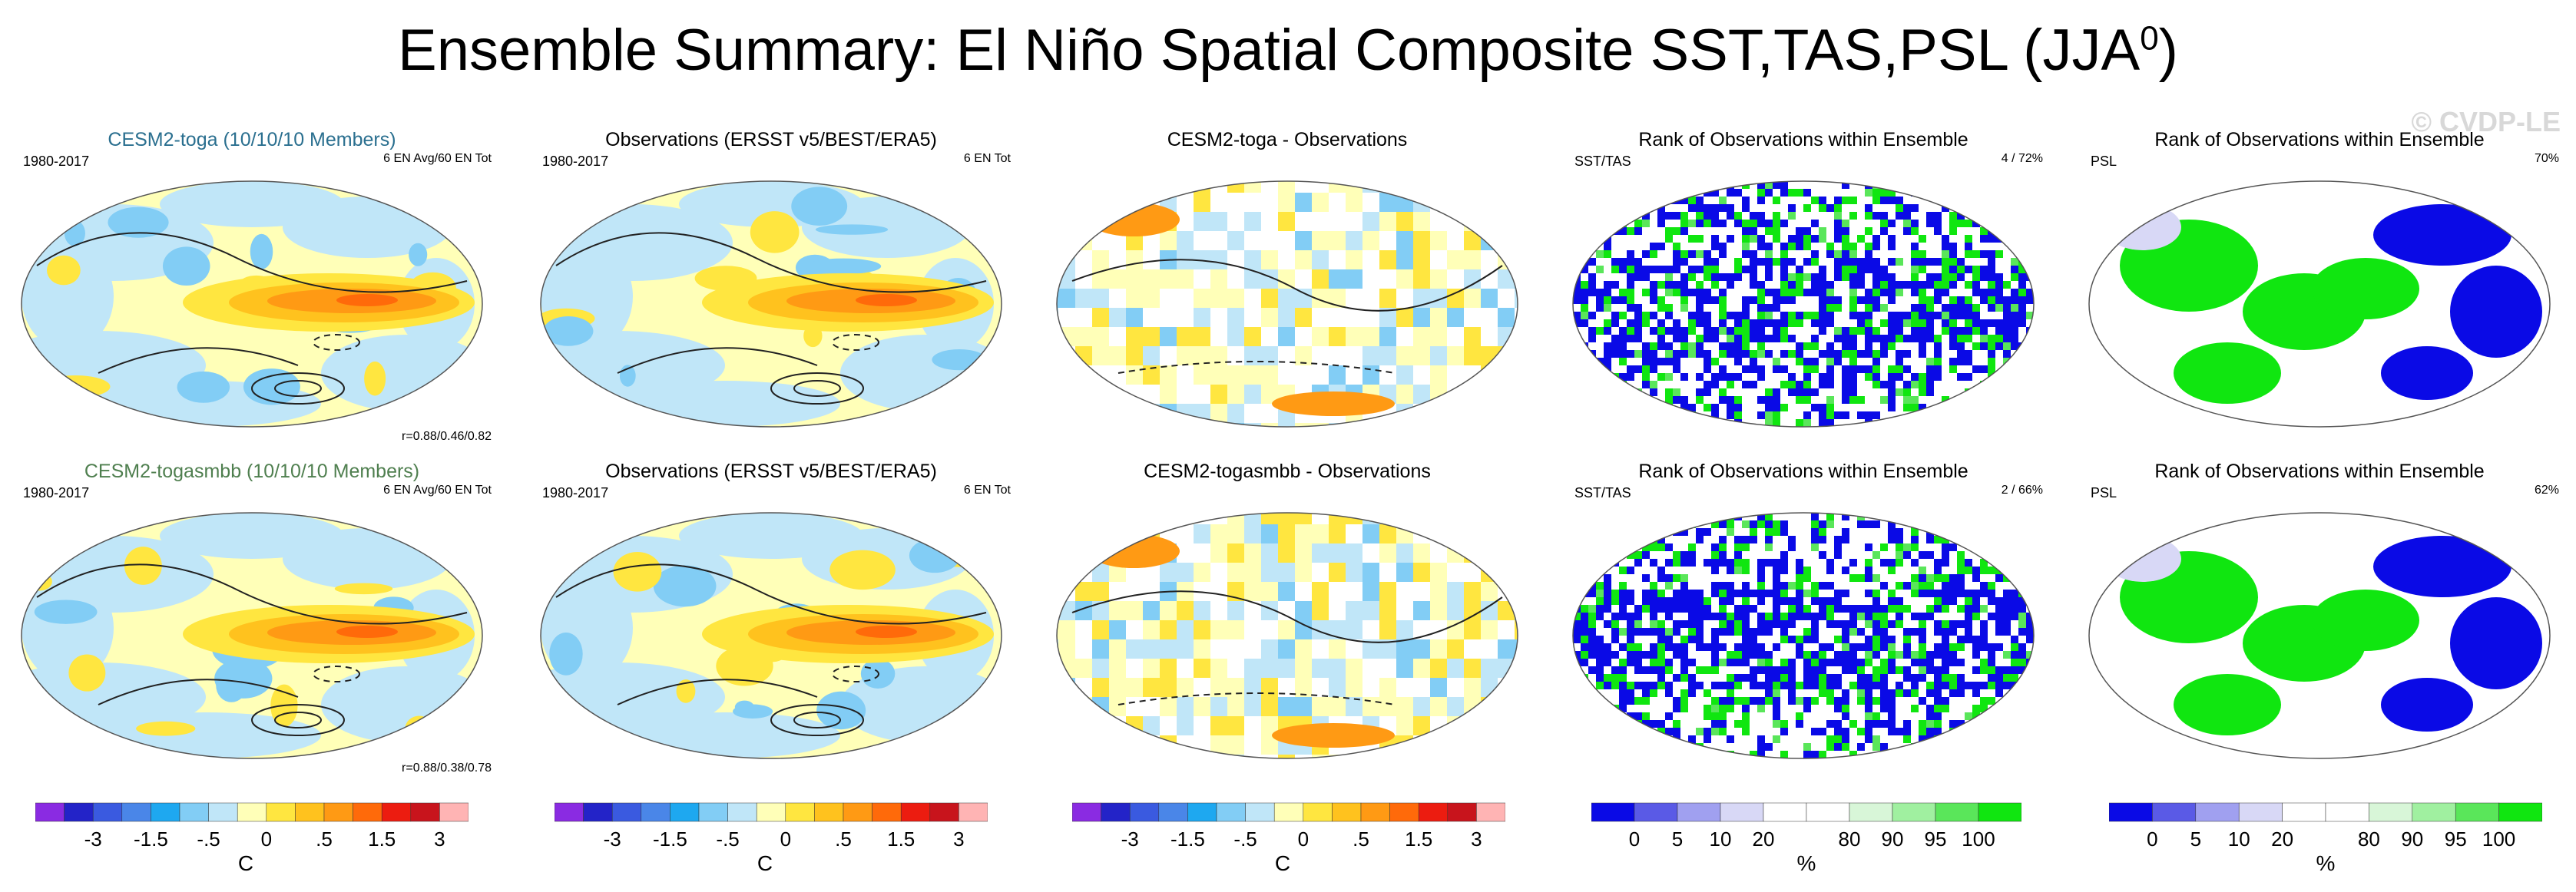 This screenshot has height=892, width=2576. What do you see at coordinates (1289, 846) in the screenshot?
I see `colorbar-anom-3: -3 -1.5 -.5 0.5 1.5 3 C` at bounding box center [1289, 846].